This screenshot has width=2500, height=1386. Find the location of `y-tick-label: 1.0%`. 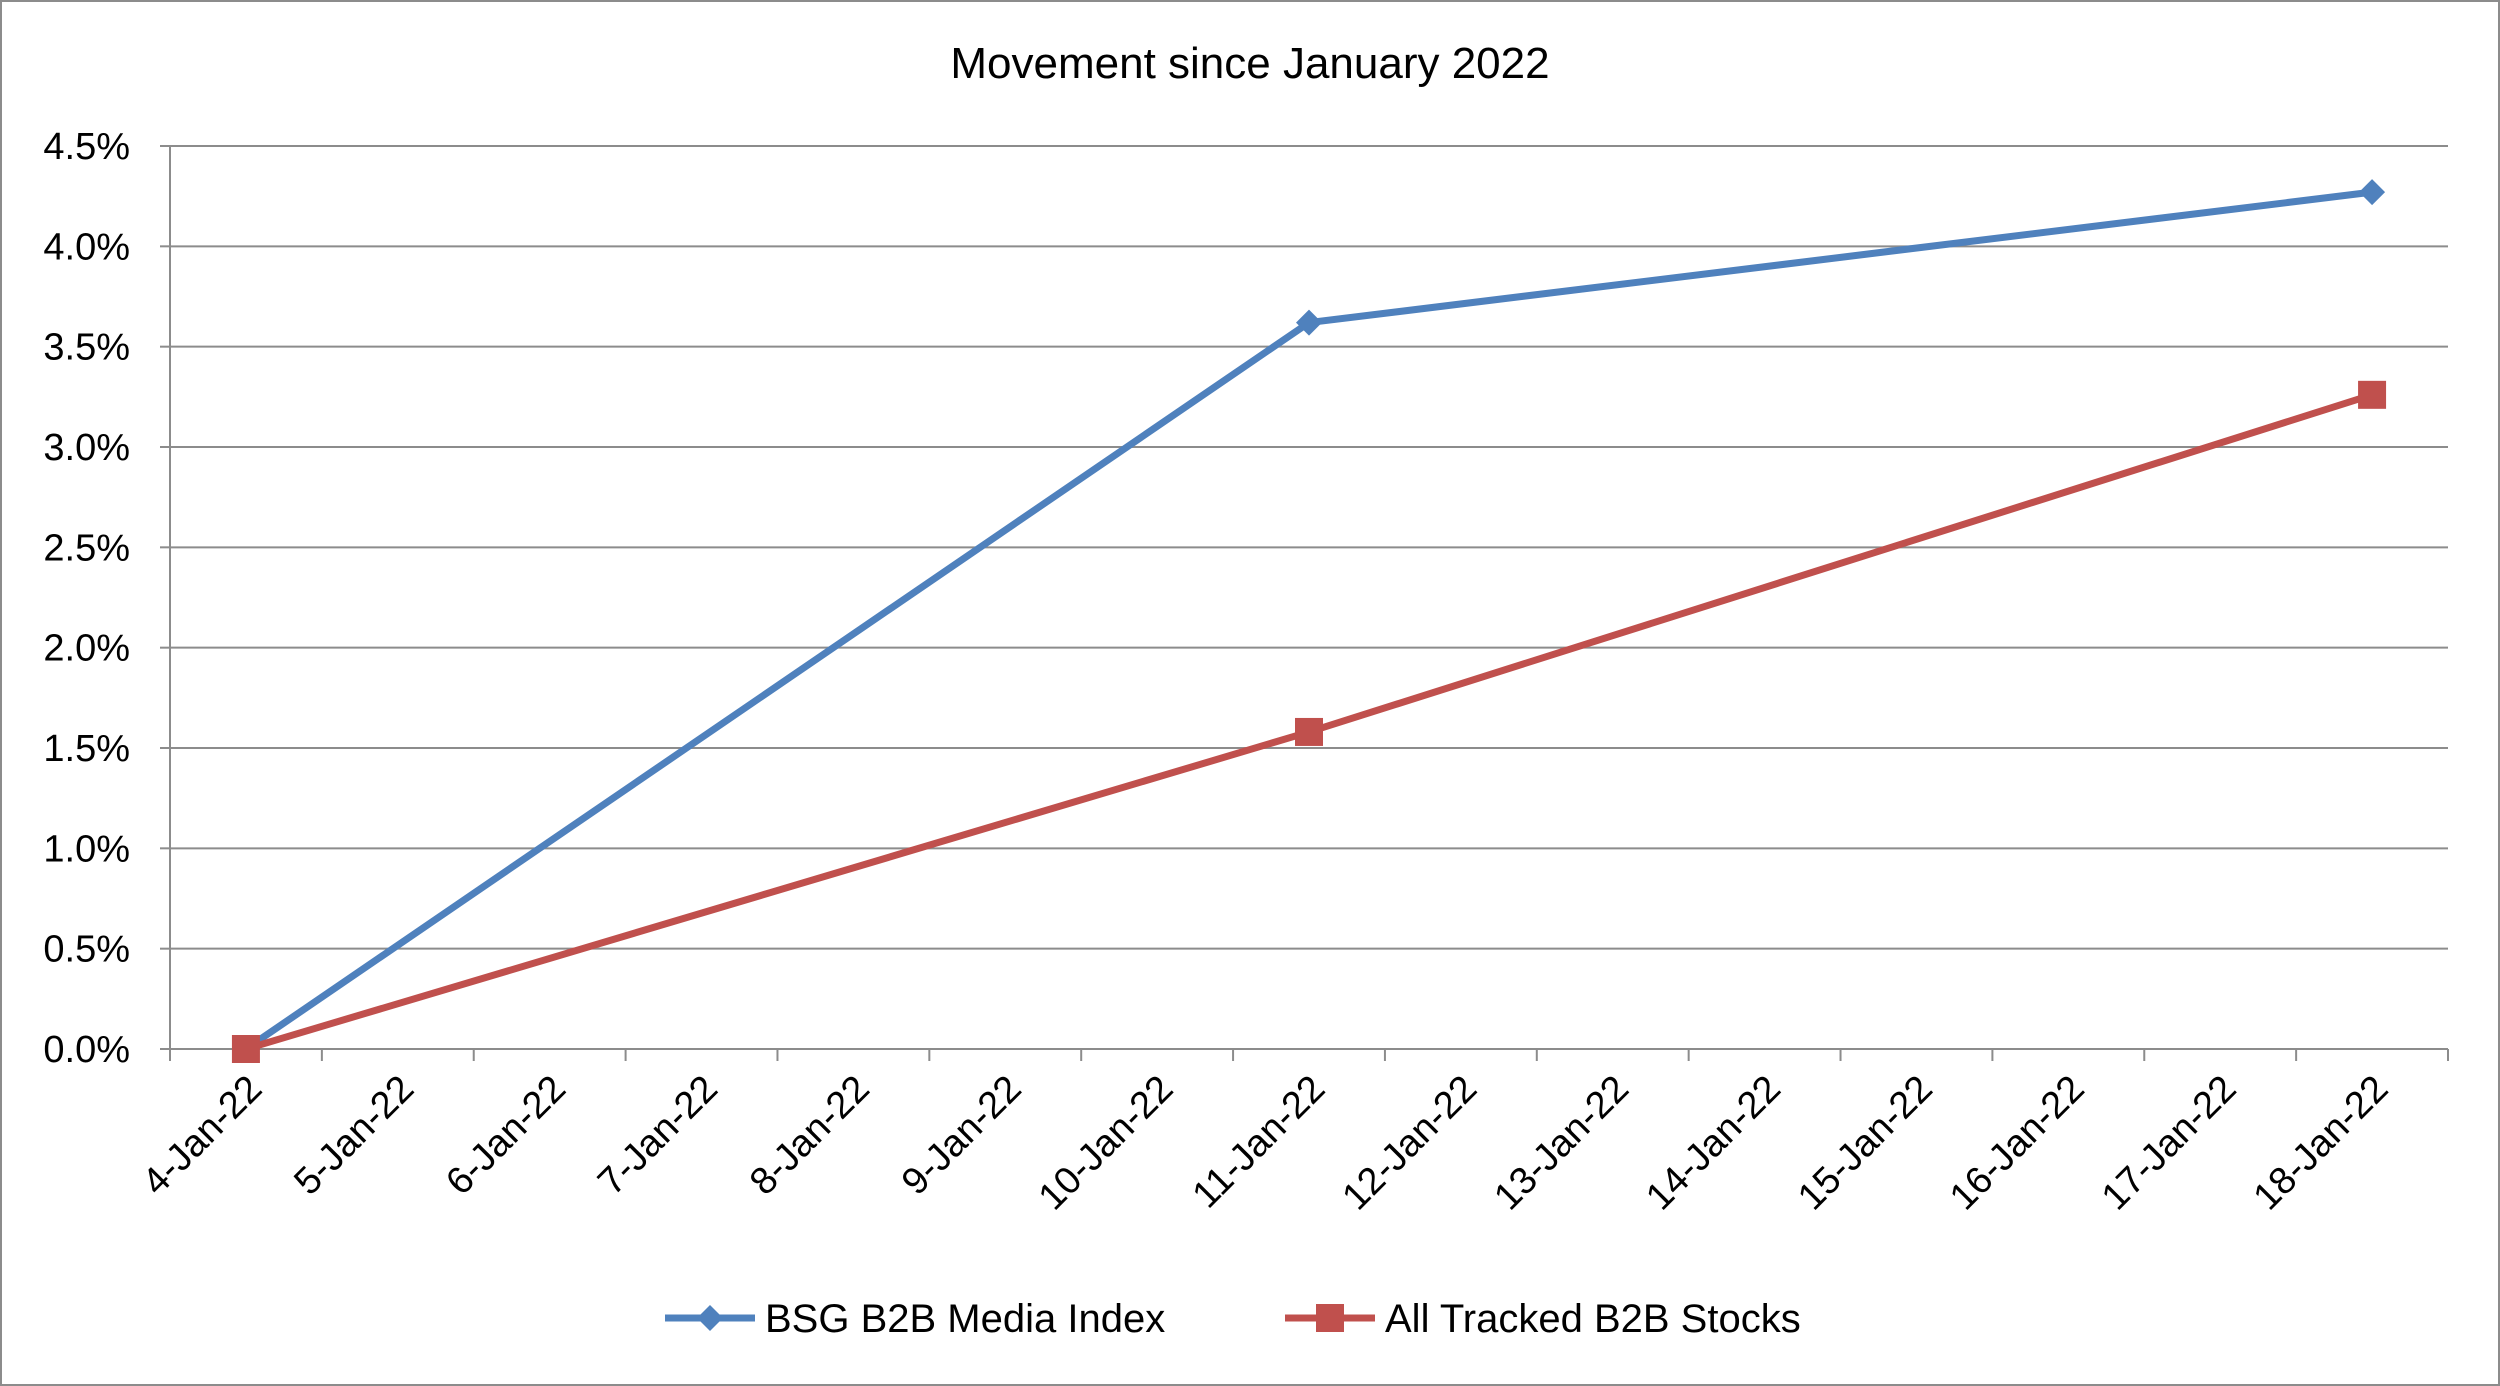

y-tick-label: 1.0% is located at coordinates (86, 849).